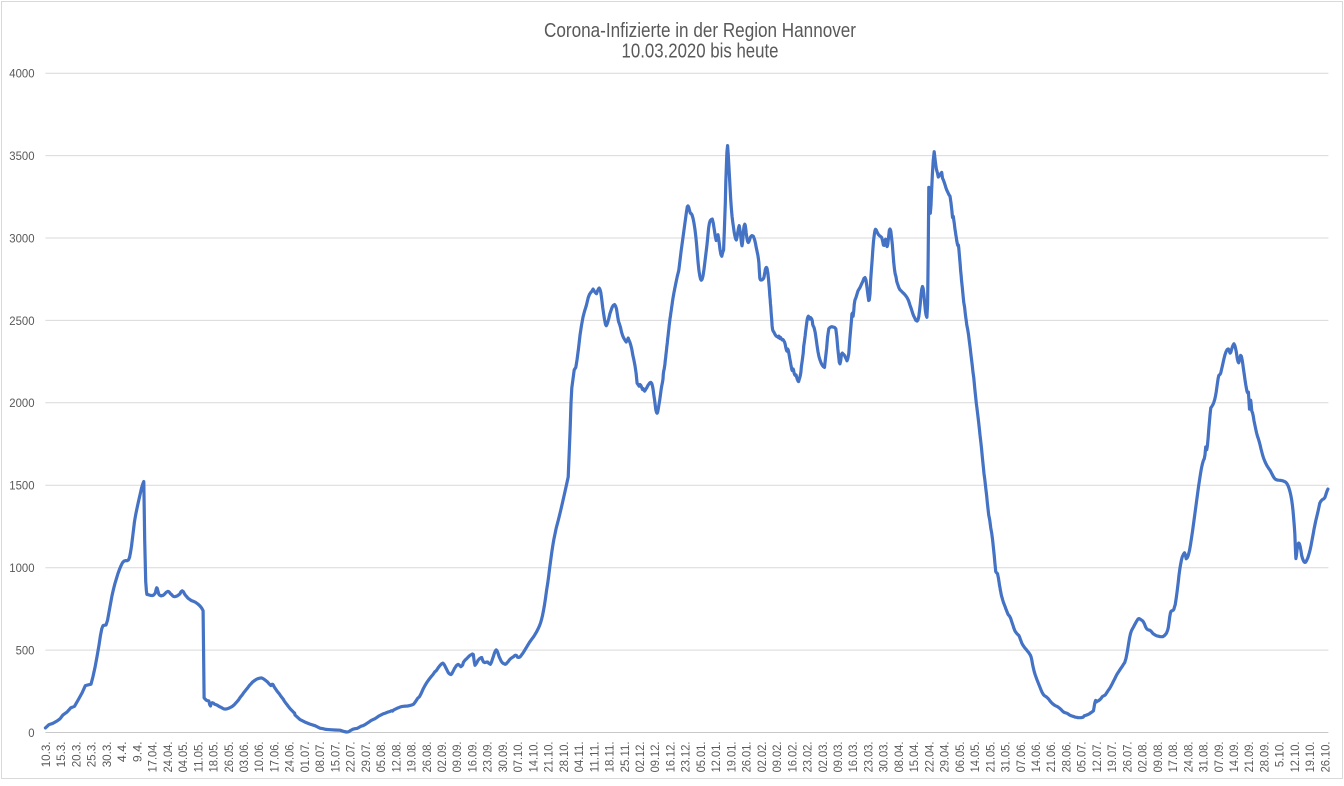 The width and height of the screenshot is (1344, 786). I want to click on svg-text: 08.07., so click(320, 757).